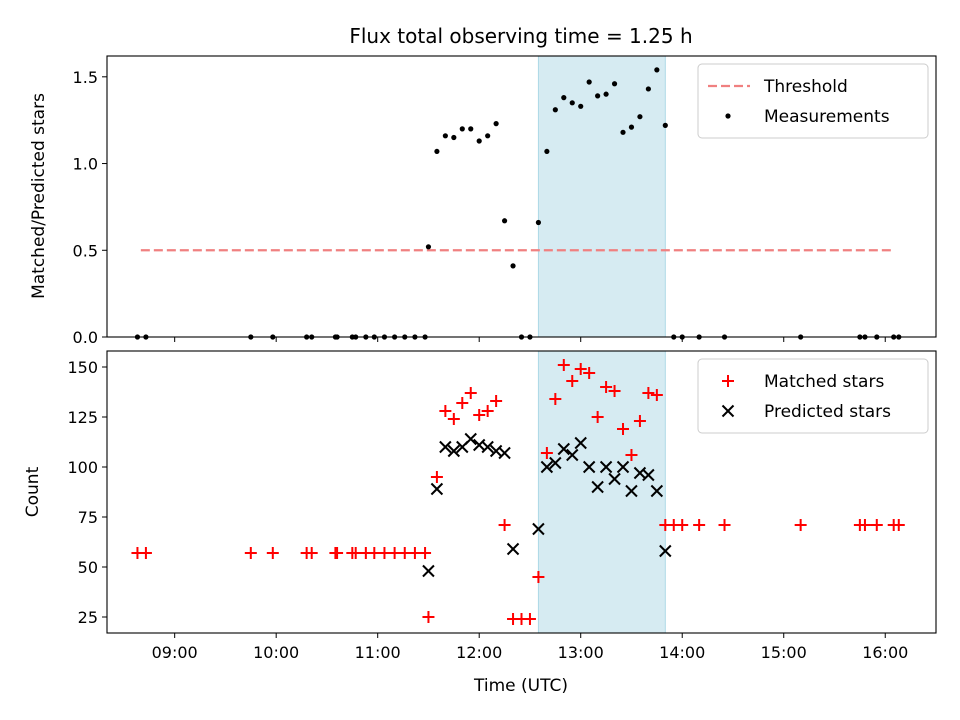 This screenshot has height=720, width=960. What do you see at coordinates (827, 117) in the screenshot?
I see `measurements-legend-label: Measurements` at bounding box center [827, 117].